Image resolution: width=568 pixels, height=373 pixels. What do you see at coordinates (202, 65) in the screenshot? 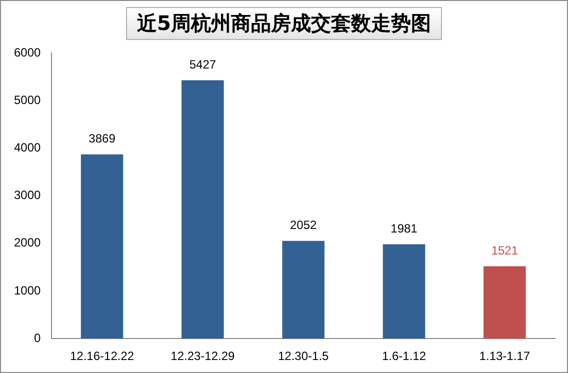
I see `data-label: 5427` at bounding box center [202, 65].